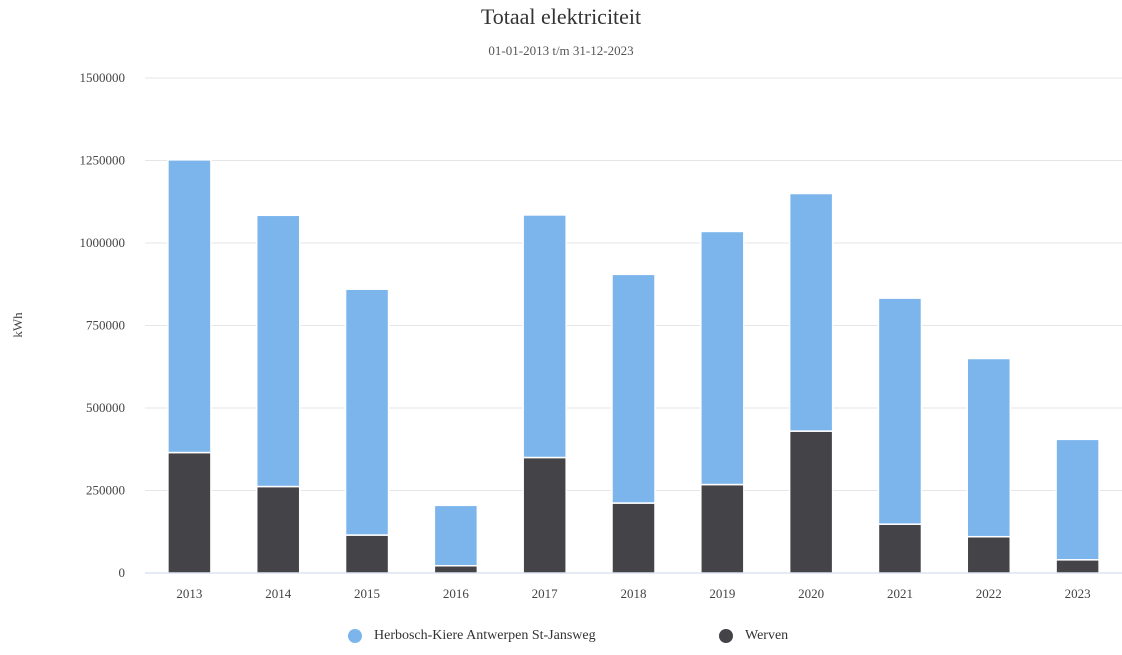  I want to click on bar-werven-2015, so click(367, 554).